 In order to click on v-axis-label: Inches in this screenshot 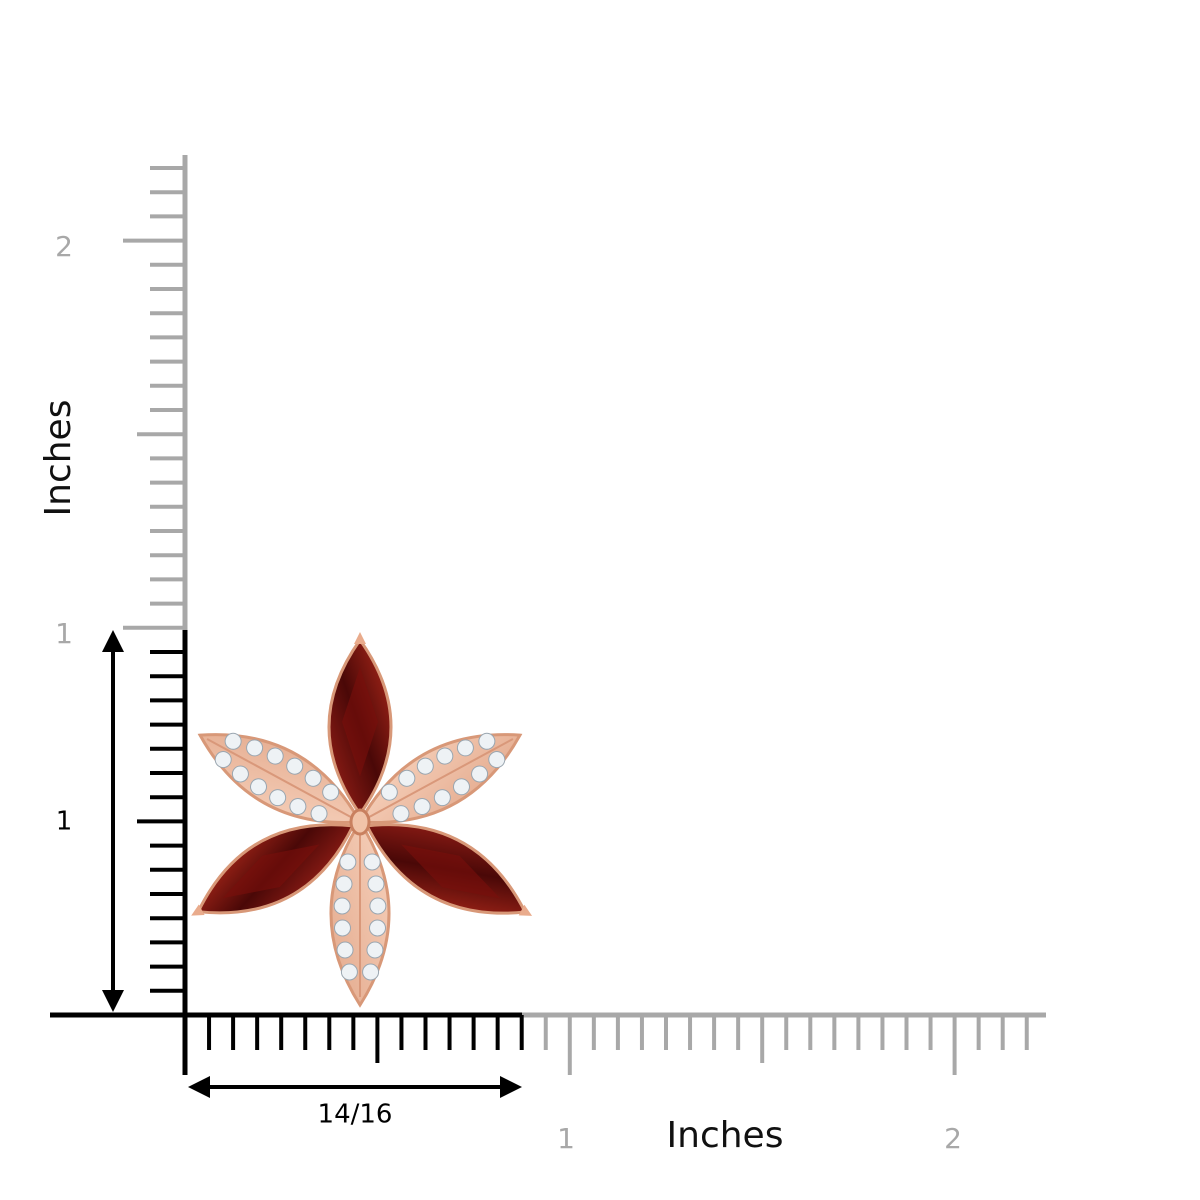, I will do `click(58, 458)`.